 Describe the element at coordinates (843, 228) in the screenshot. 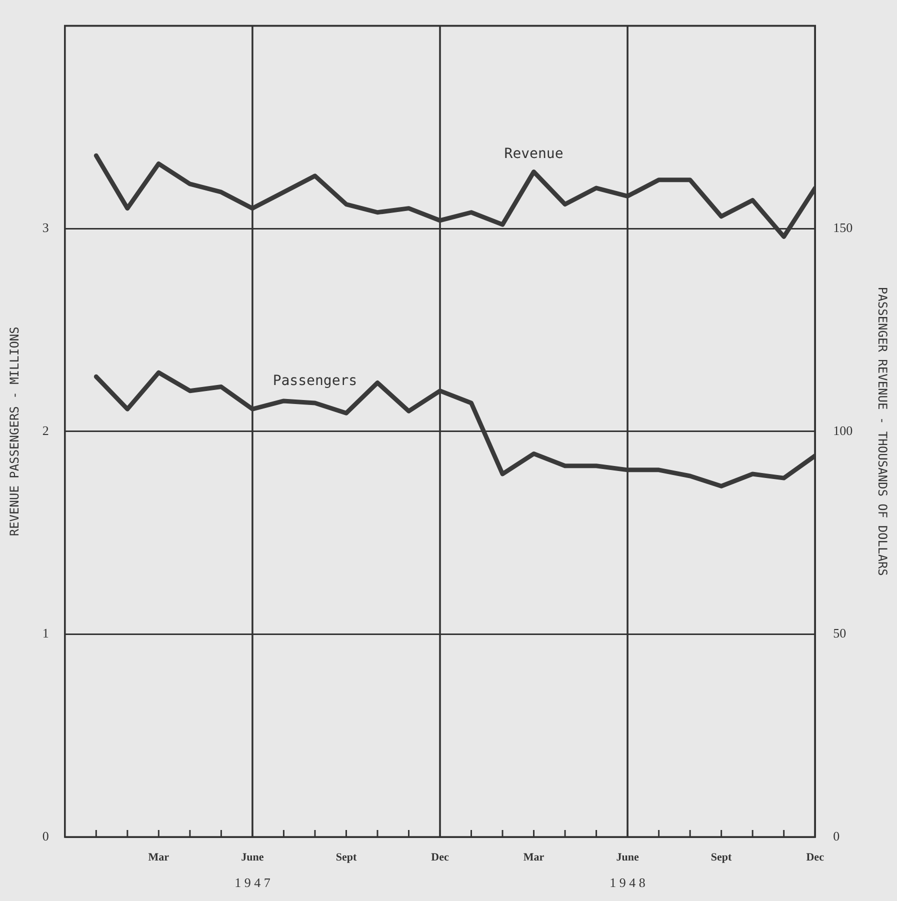

I see `y2-tick-label: 150` at that location.